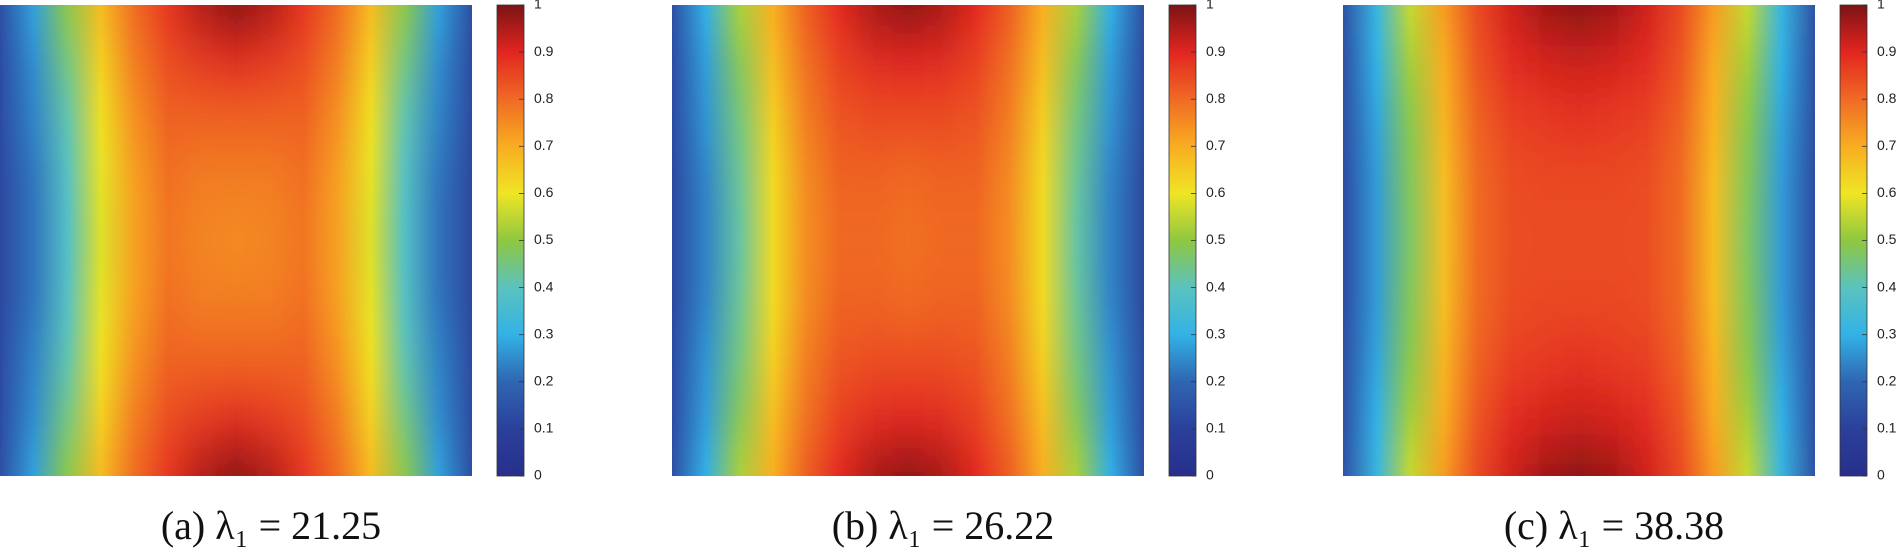 This screenshot has width=1900, height=556. I want to click on caption: (c) λ₁ = 38.38, so click(1614, 525).